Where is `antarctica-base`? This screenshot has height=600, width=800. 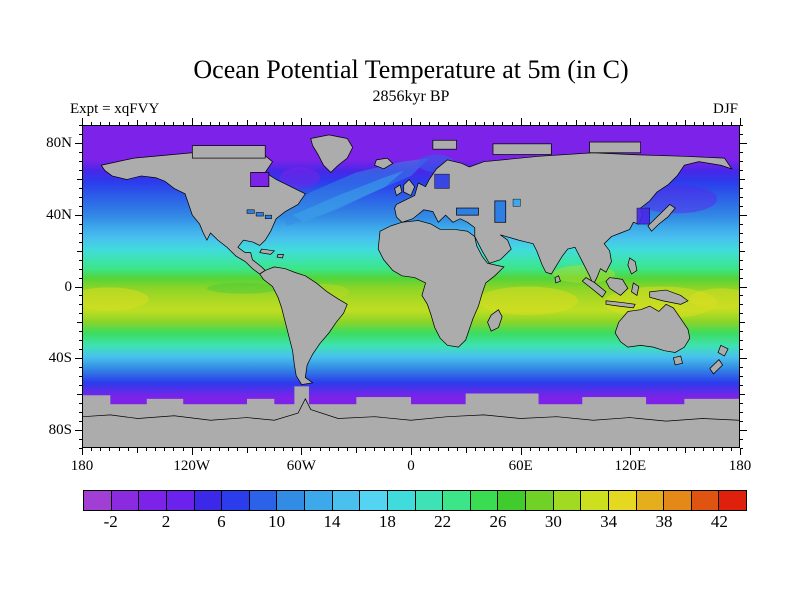 antarctica-base is located at coordinates (411, 425).